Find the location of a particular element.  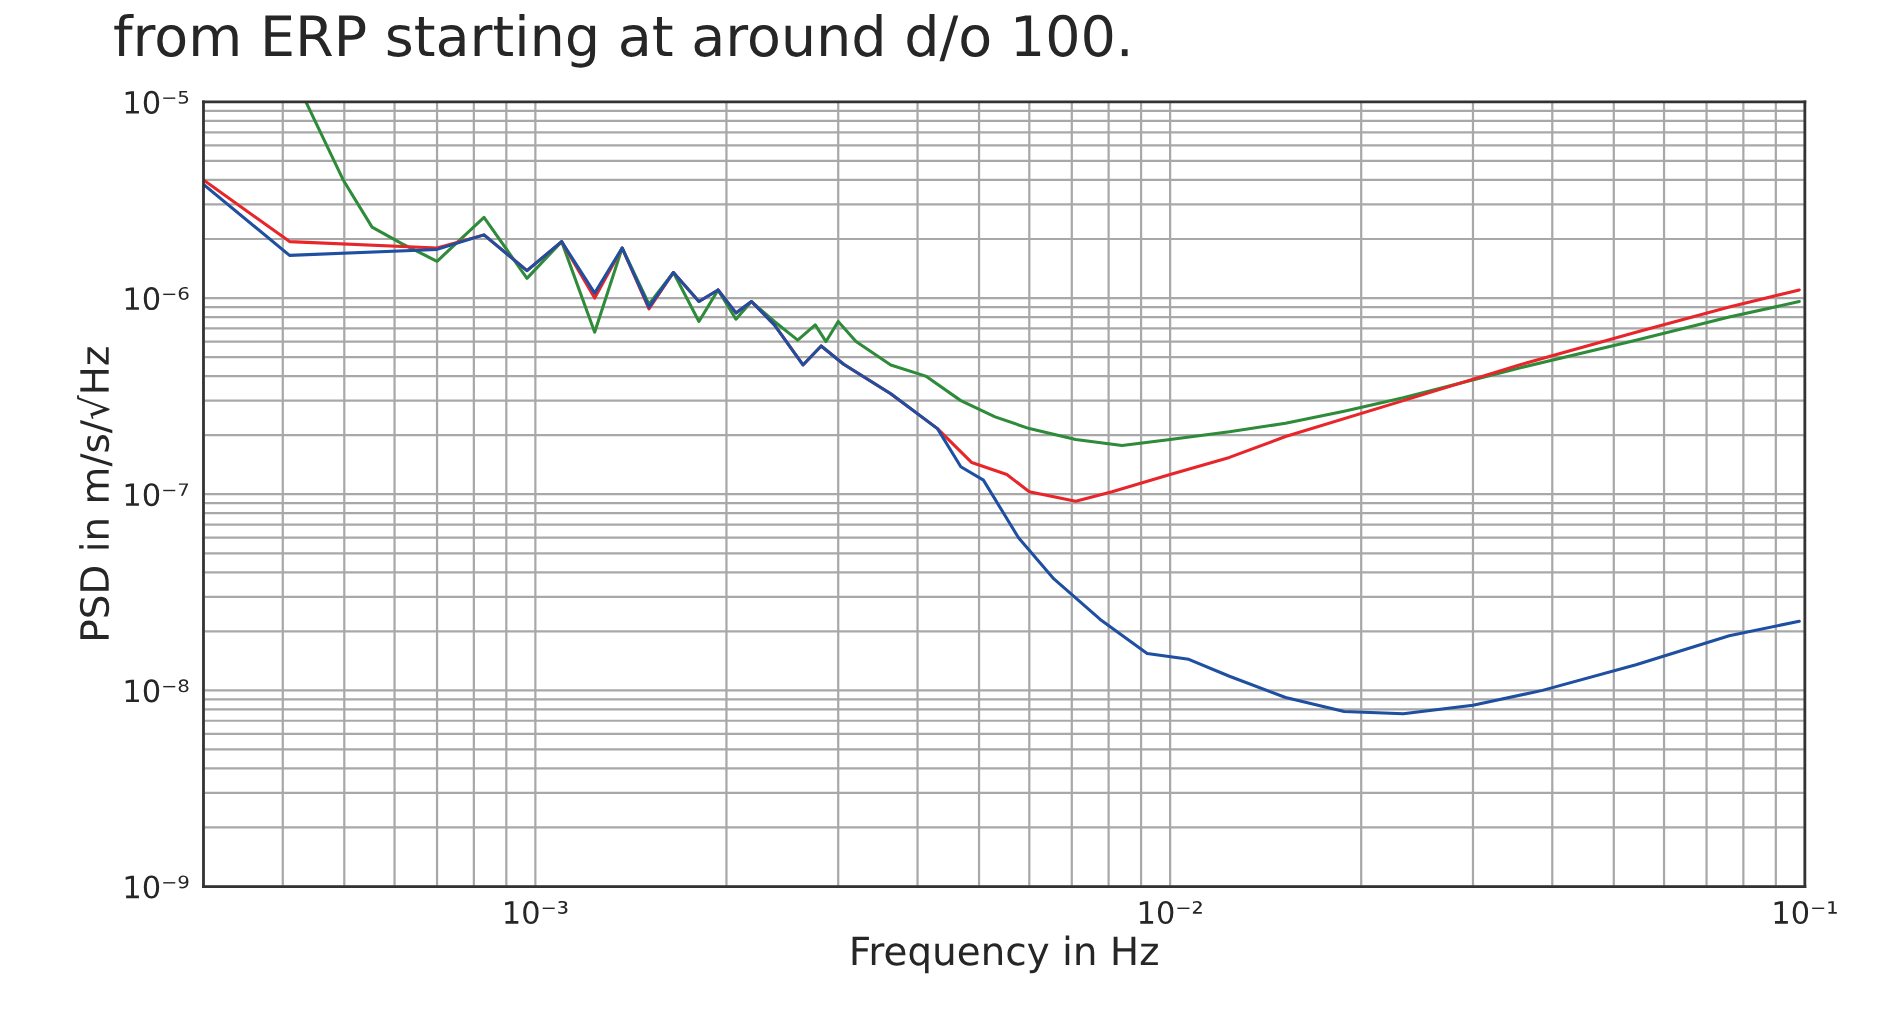

x-axis-title: Frequency in Hz is located at coordinates (1005, 954).